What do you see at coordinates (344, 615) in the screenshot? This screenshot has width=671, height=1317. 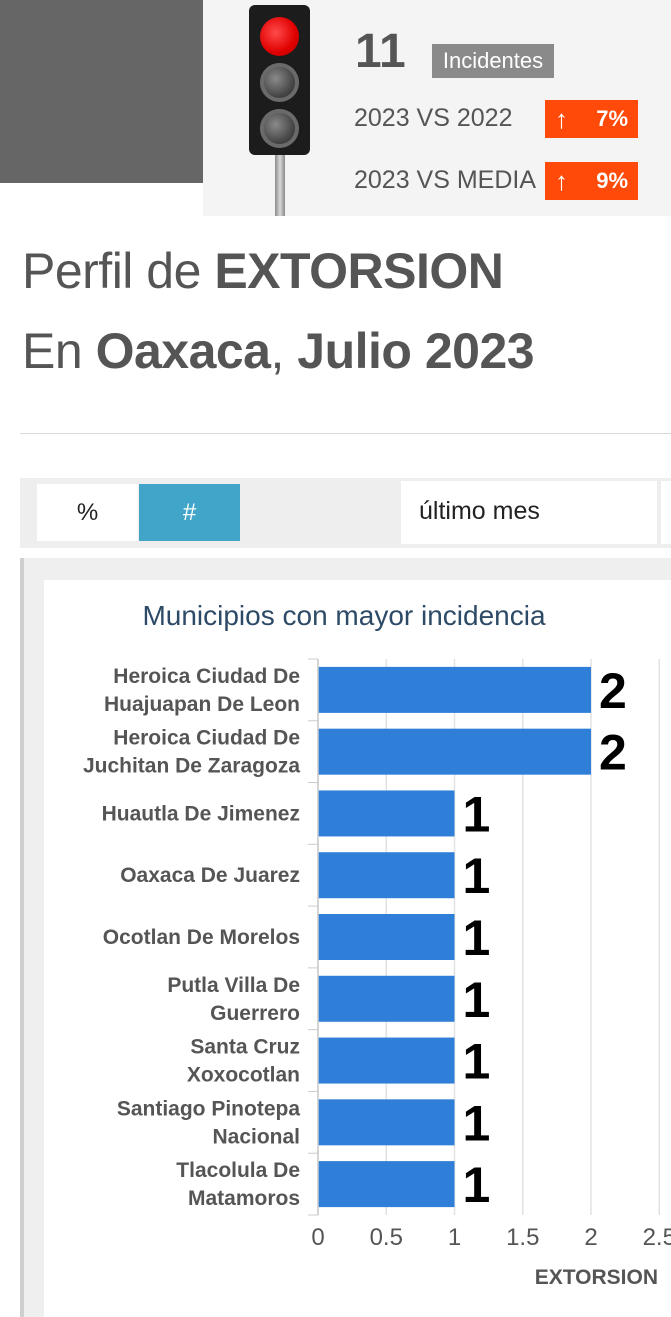 I see `chart-title: Municipios con mayor incidencia` at bounding box center [344, 615].